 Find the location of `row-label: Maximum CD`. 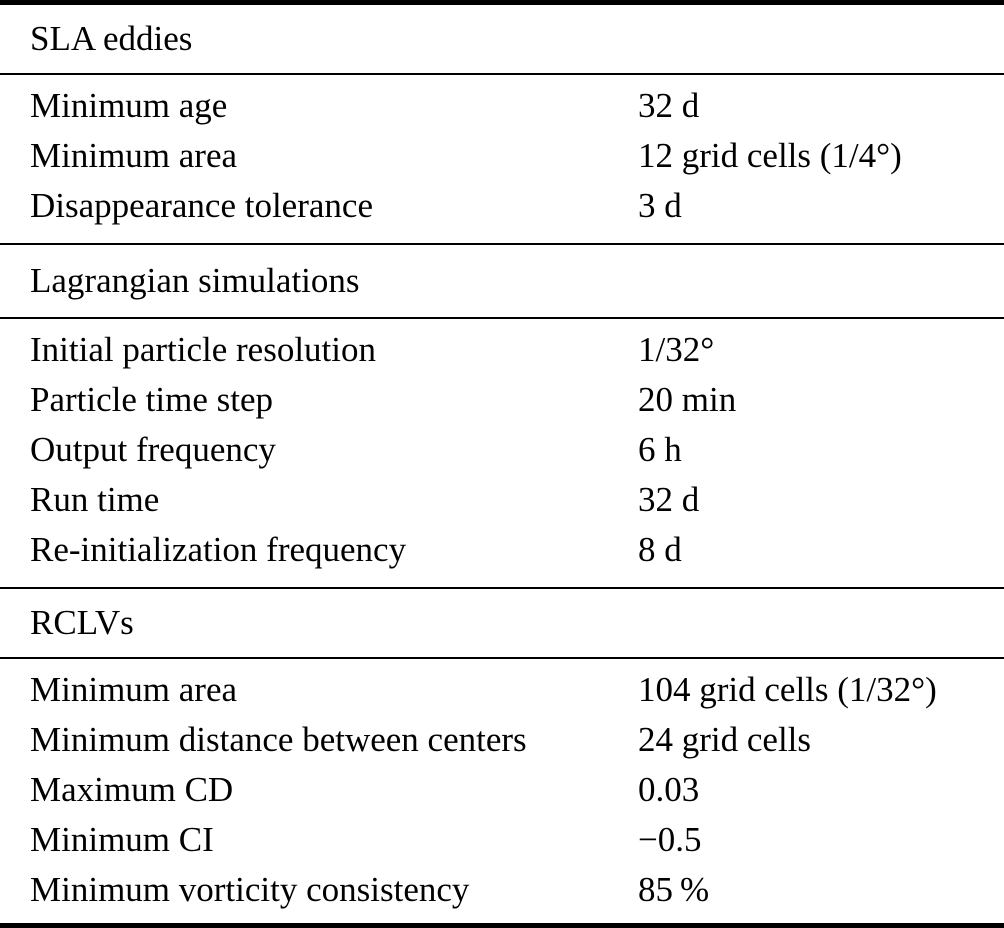

row-label: Maximum CD is located at coordinates (132, 789).